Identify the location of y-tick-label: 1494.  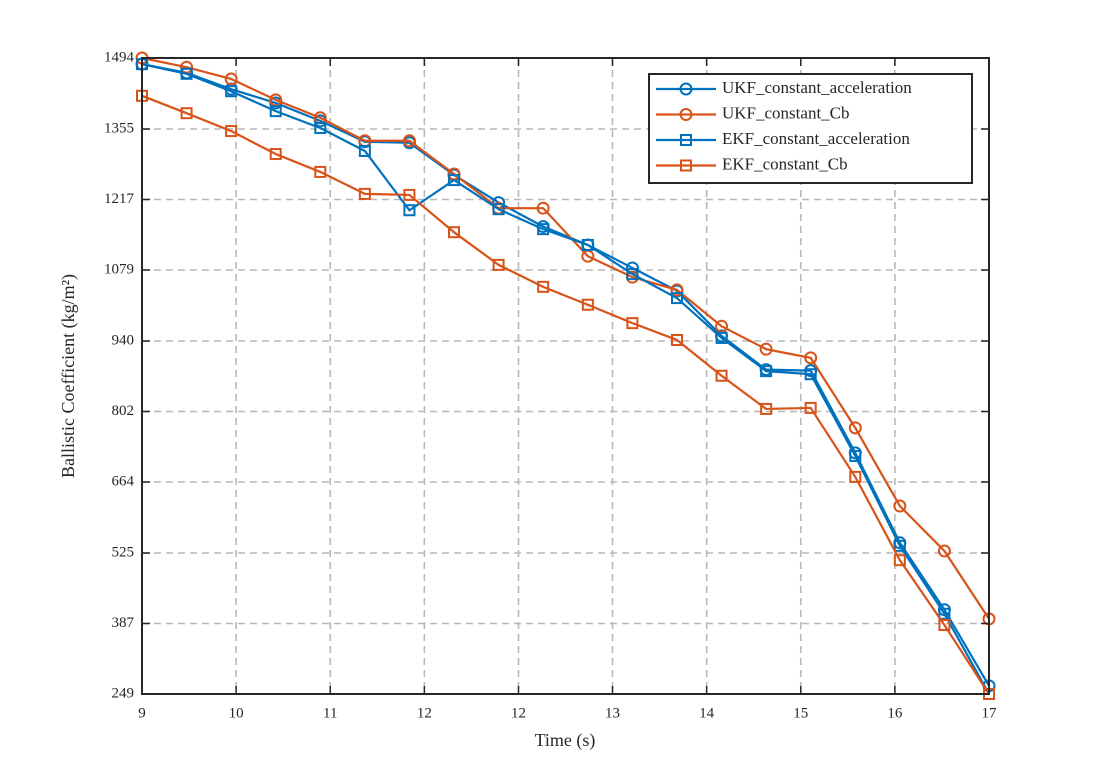
(119, 57).